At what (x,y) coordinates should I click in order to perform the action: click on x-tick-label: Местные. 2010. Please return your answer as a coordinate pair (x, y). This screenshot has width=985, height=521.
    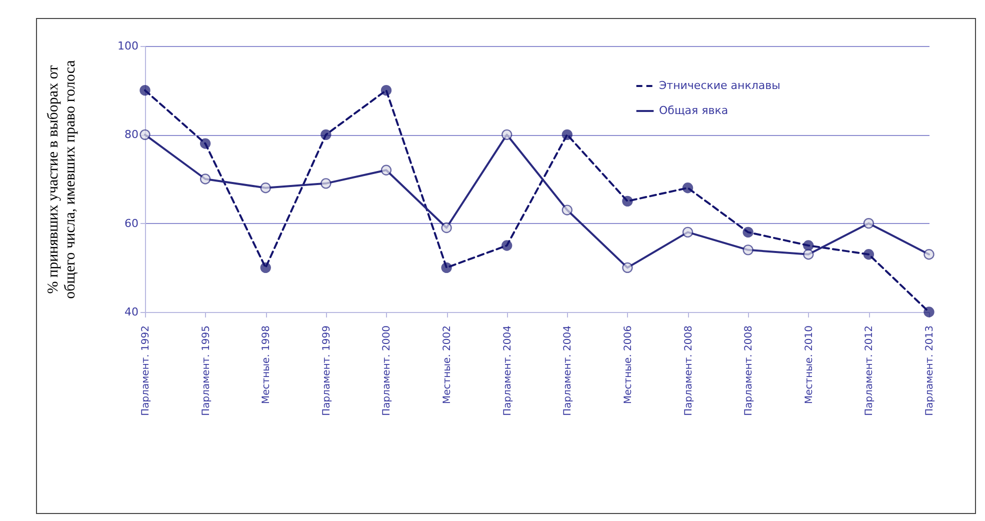
    Looking at the image, I should click on (809, 365).